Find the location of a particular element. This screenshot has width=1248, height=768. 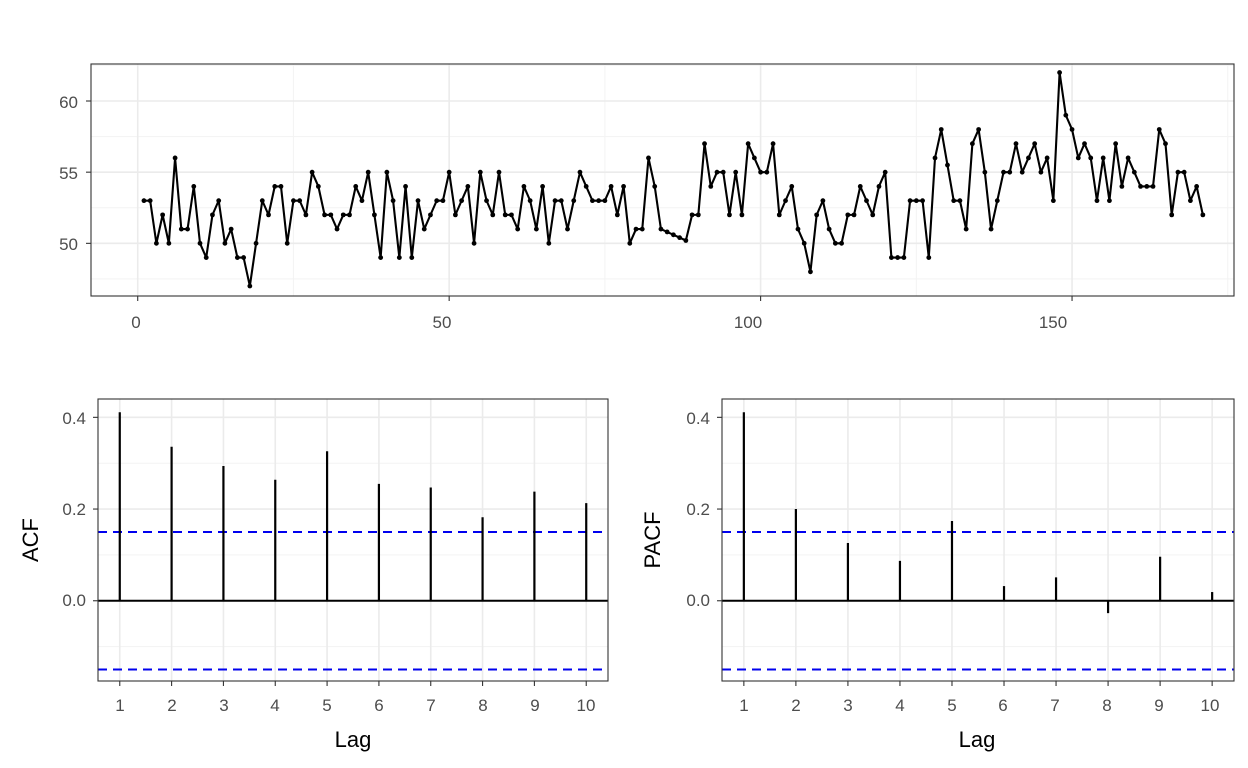

pacf-x-tick-label: 1 is located at coordinates (743, 705).